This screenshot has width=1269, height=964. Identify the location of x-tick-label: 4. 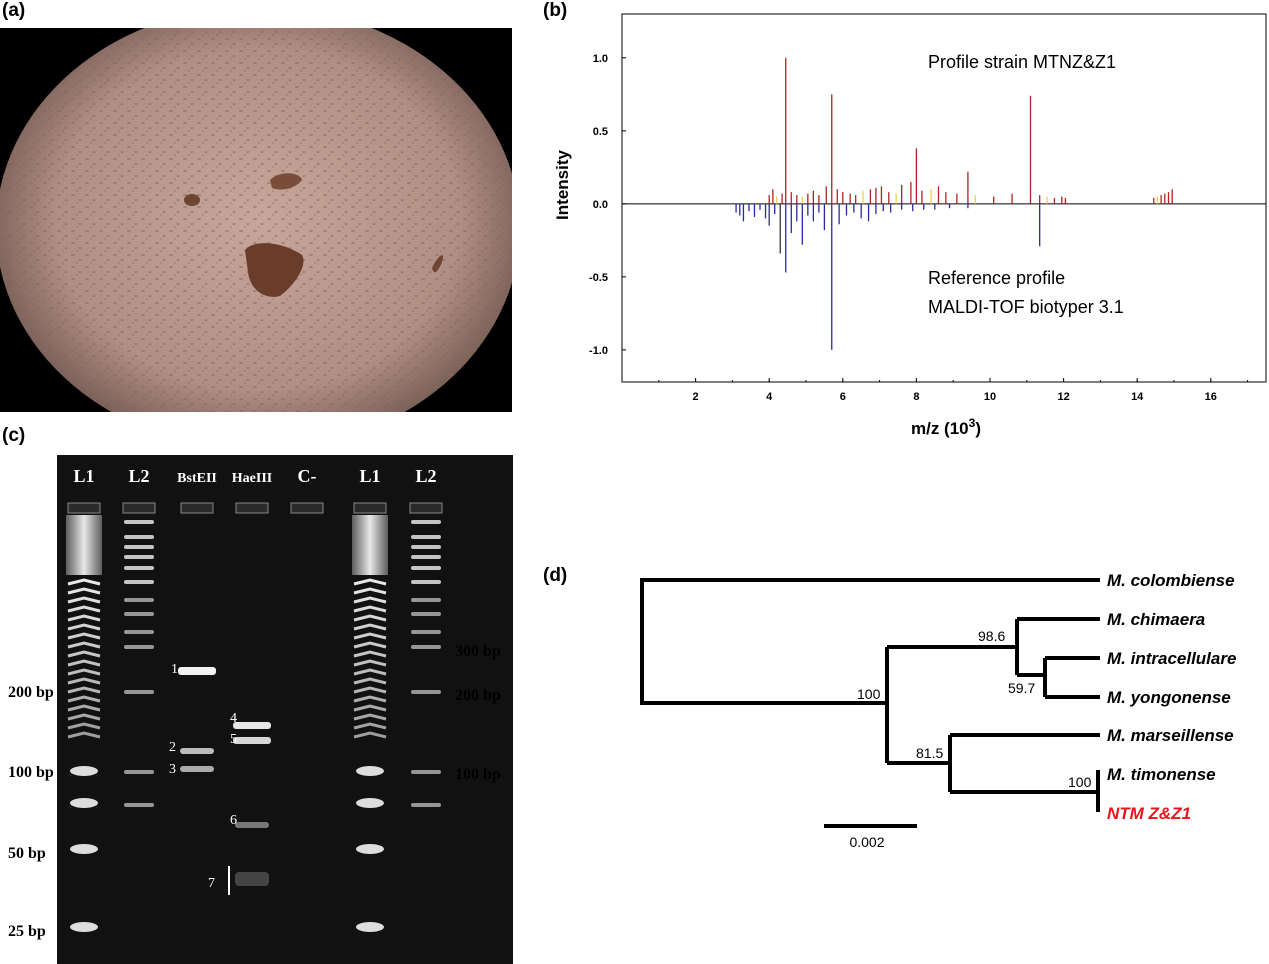
(769, 397).